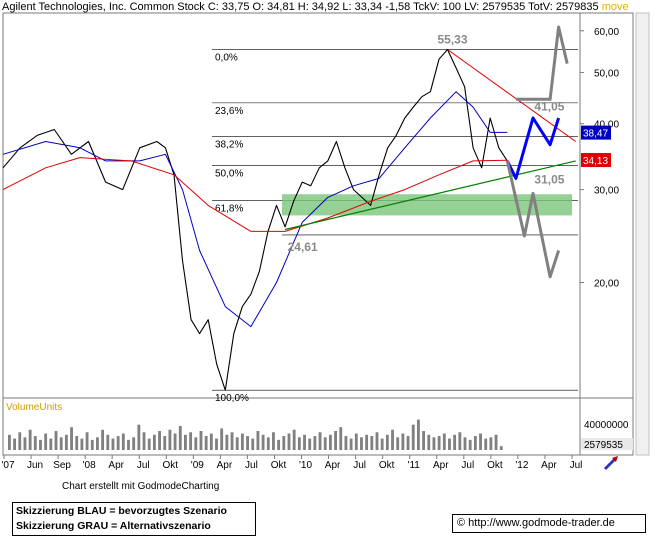 The width and height of the screenshot is (656, 550). I want to click on x-tick-label: Jun, so click(35, 465).